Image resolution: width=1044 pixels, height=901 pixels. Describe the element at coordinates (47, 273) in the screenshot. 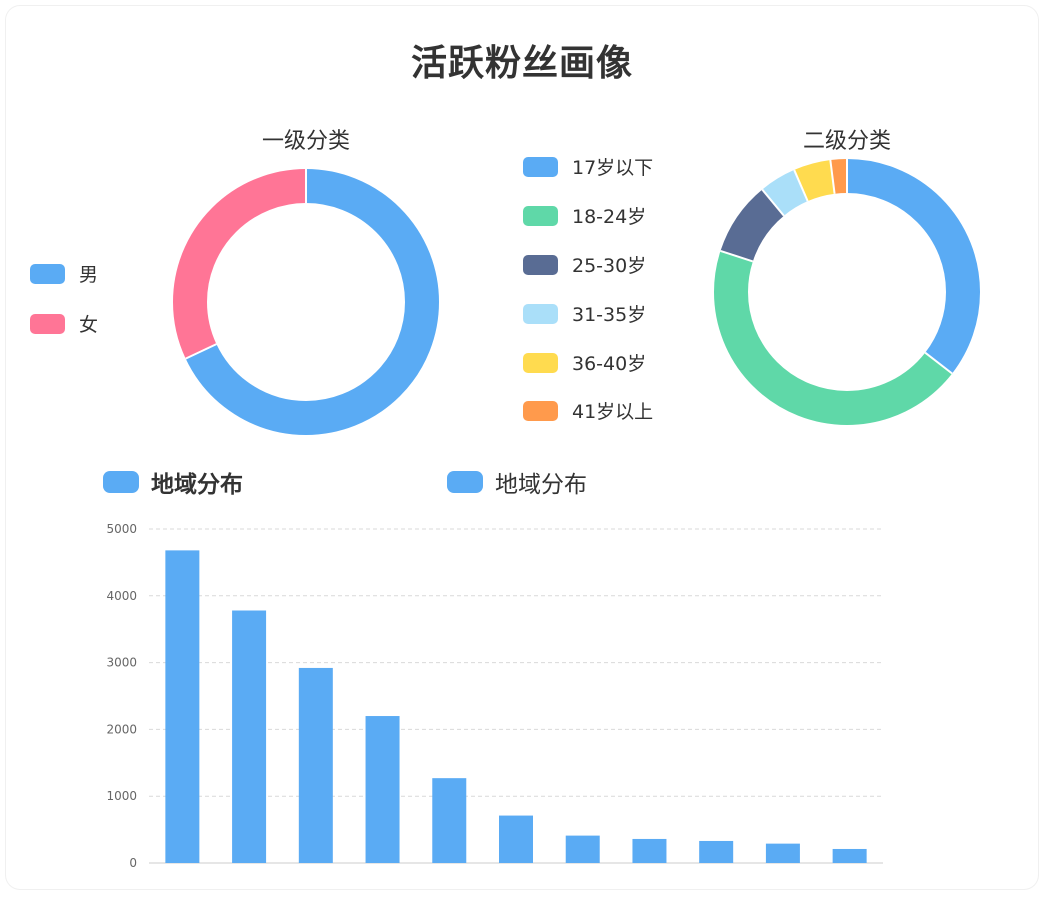

I see `legend-swatch-male` at that location.